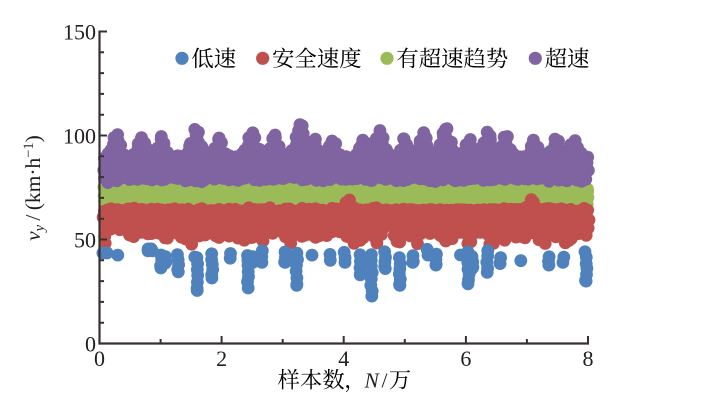 Image resolution: width=701 pixels, height=419 pixels. Describe the element at coordinates (221, 358) in the screenshot. I see `svg-text: 2` at that location.